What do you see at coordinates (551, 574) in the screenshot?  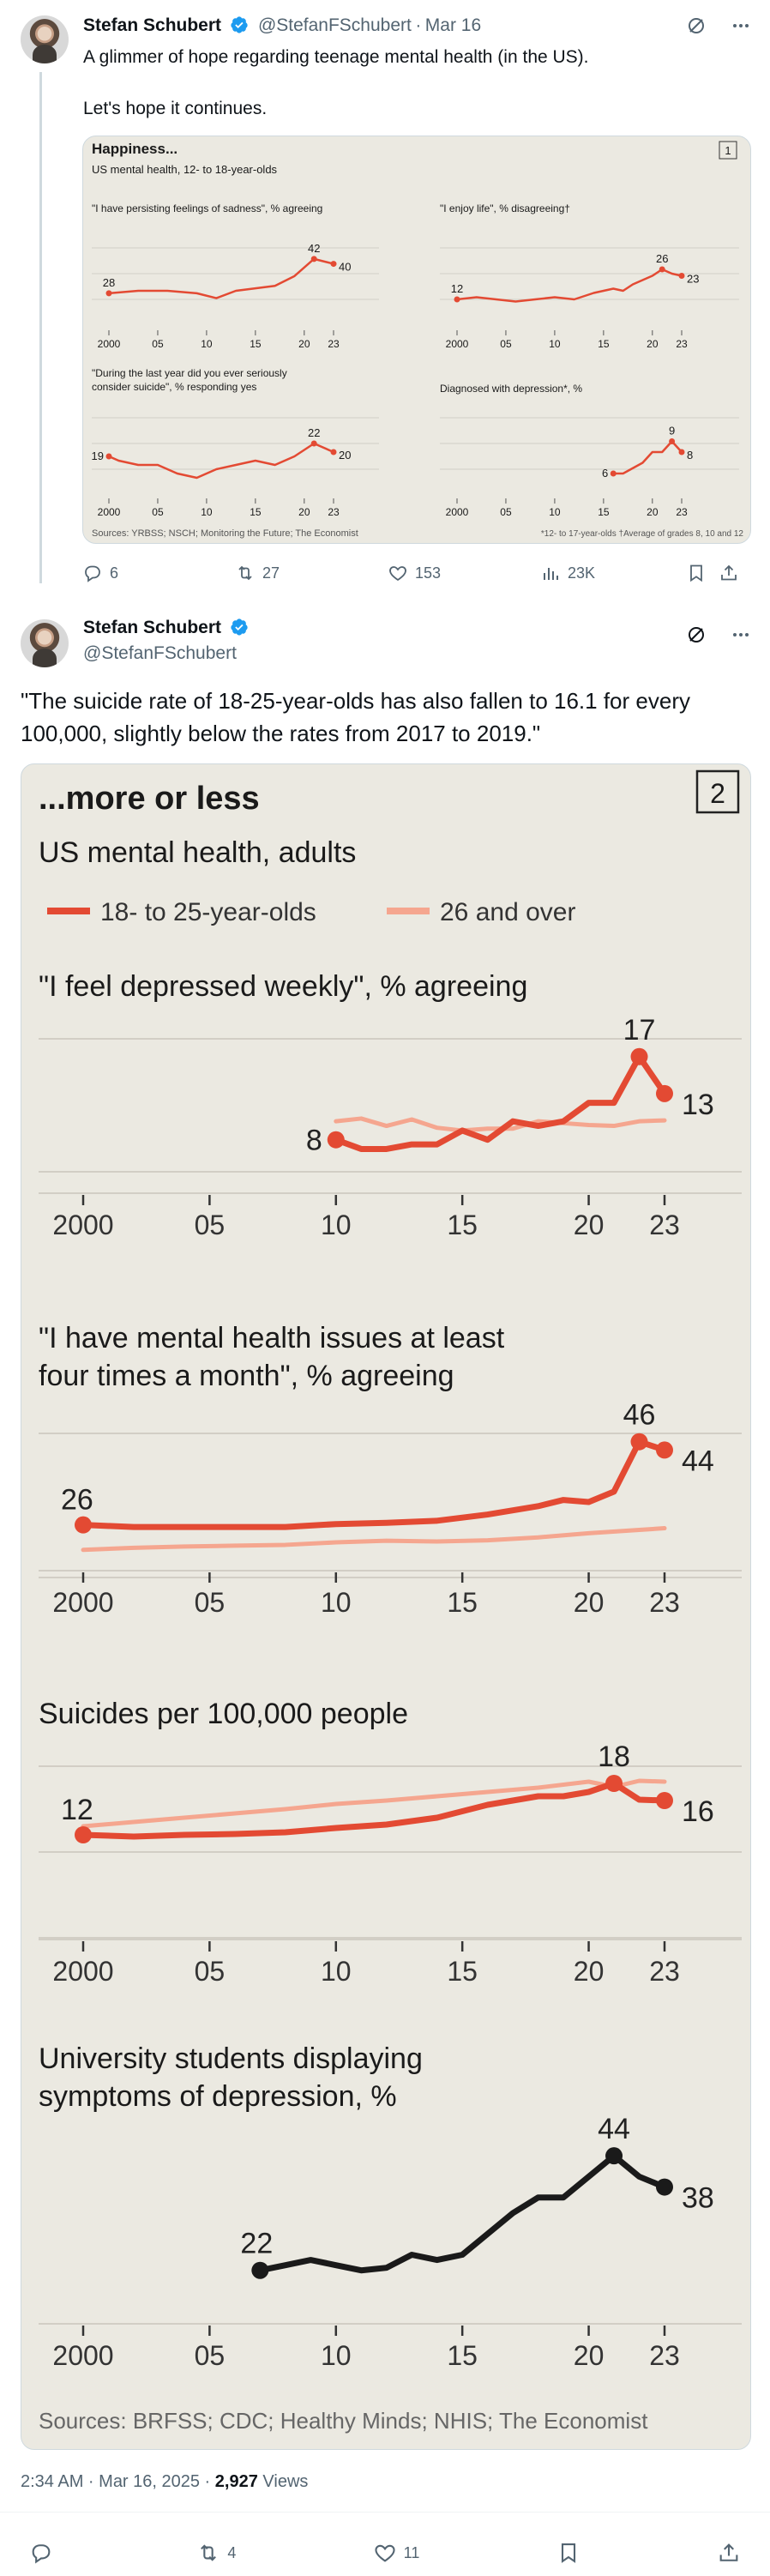 I see `analytics-icon` at bounding box center [551, 574].